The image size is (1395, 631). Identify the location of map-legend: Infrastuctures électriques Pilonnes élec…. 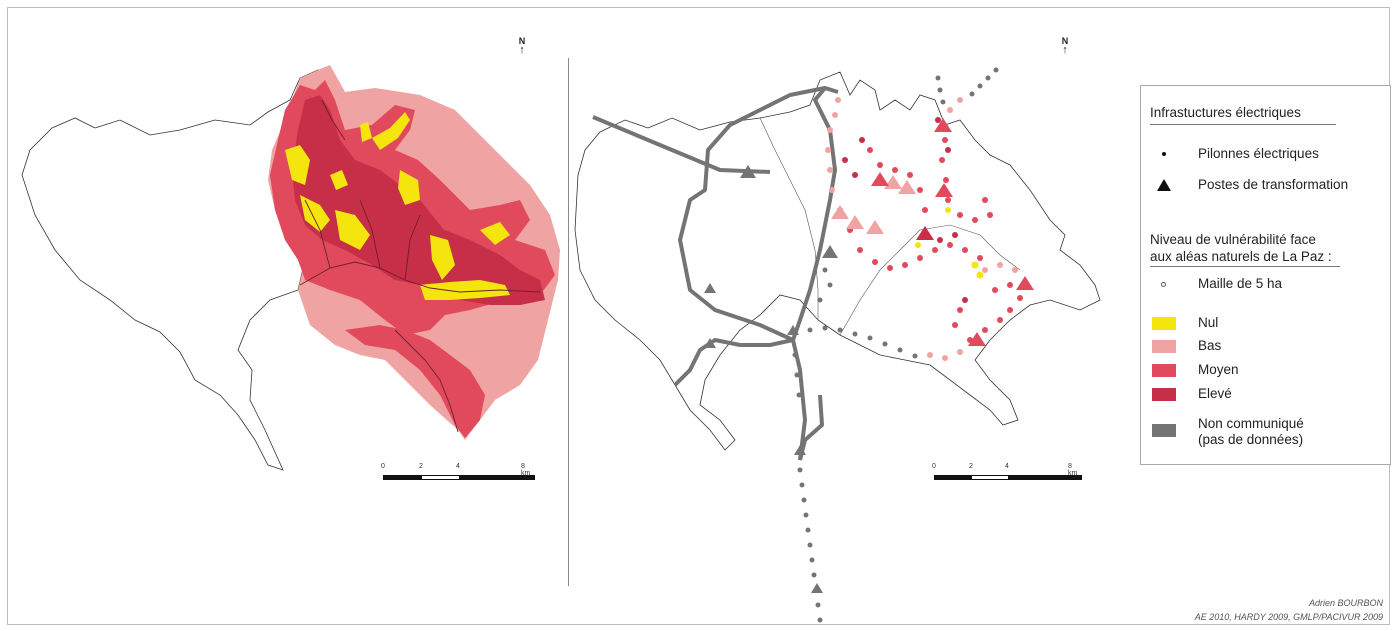
(1265, 275).